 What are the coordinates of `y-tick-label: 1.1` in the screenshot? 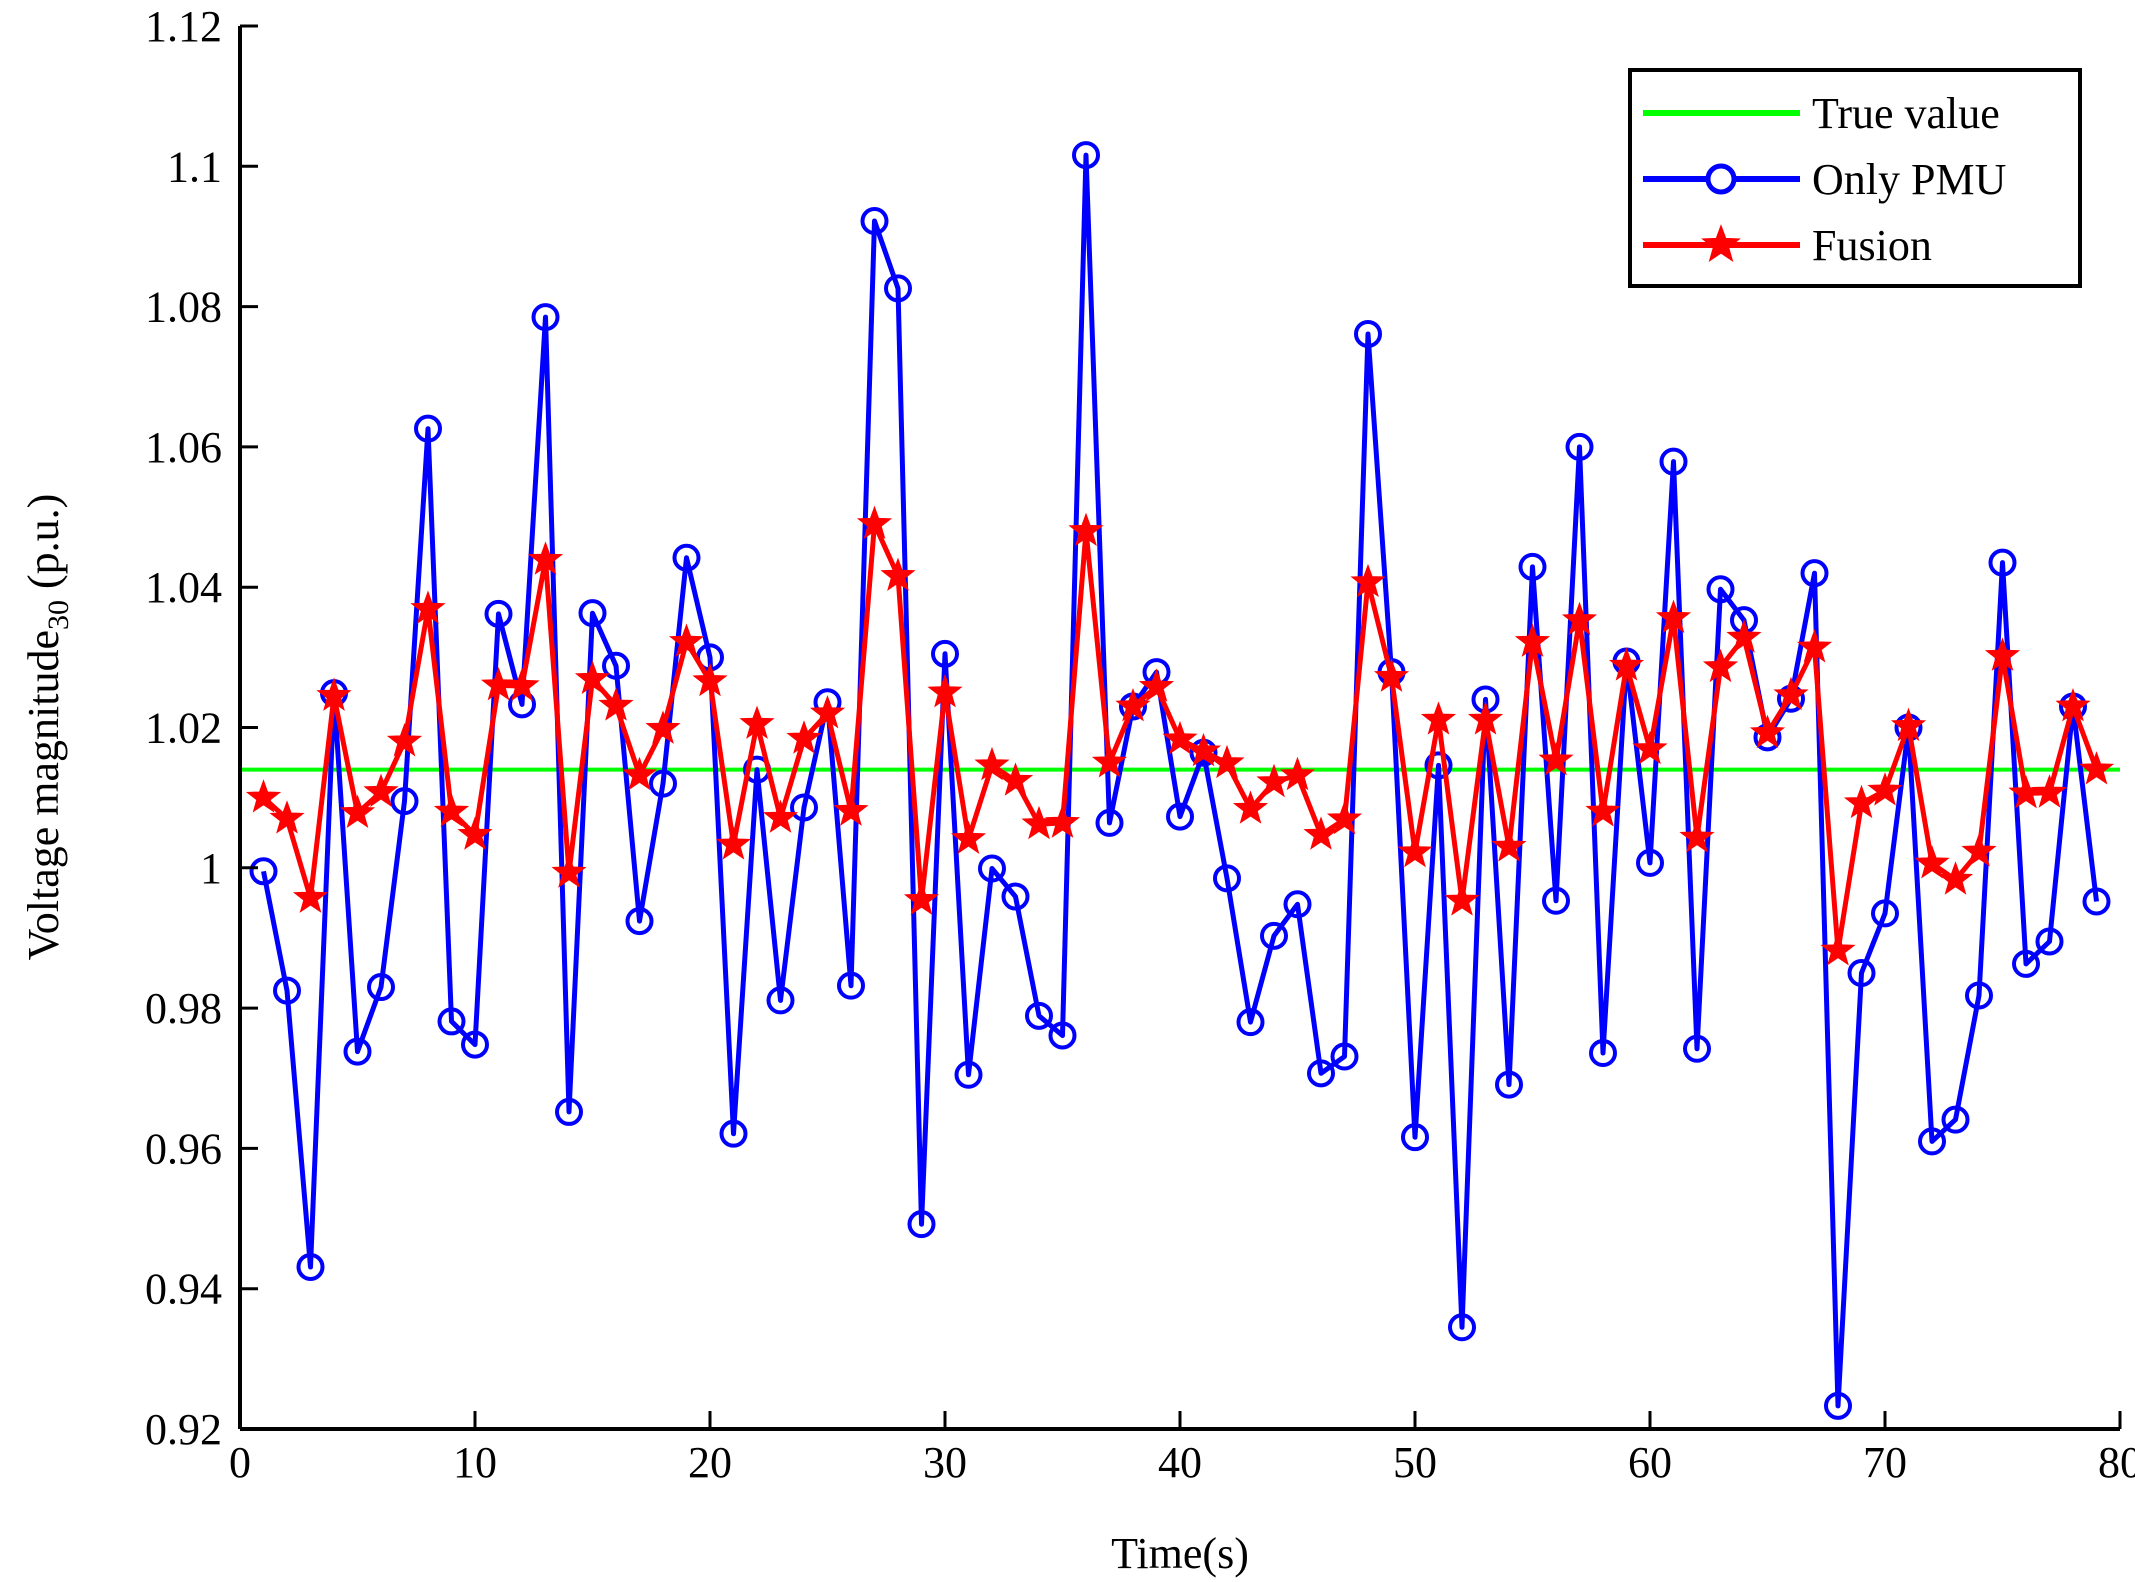 It's located at (194, 166).